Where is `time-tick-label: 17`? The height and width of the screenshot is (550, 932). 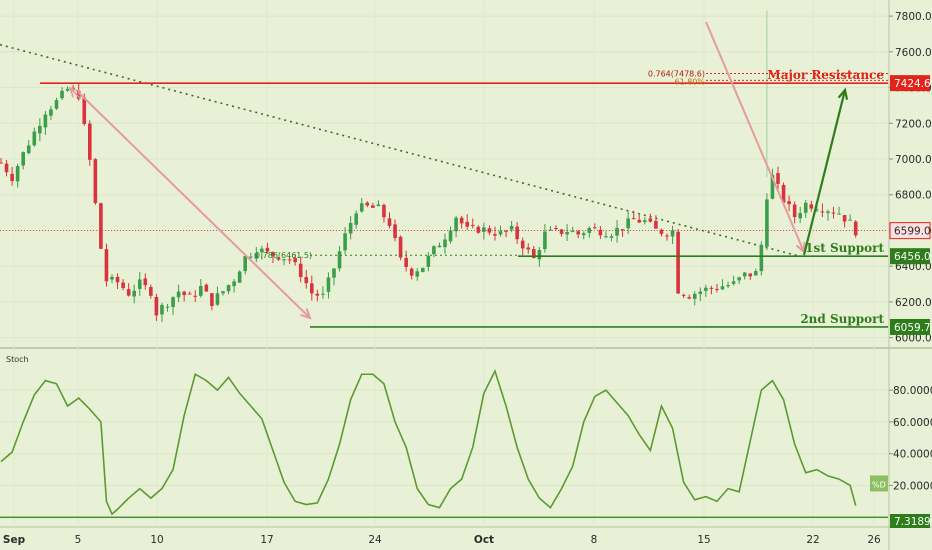 time-tick-label: 17 is located at coordinates (266, 540).